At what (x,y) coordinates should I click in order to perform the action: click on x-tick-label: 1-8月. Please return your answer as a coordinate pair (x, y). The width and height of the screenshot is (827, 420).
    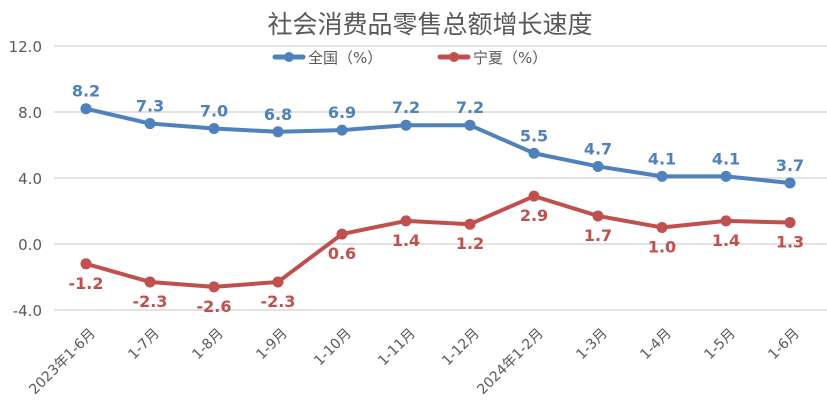
    Looking at the image, I should click on (207, 344).